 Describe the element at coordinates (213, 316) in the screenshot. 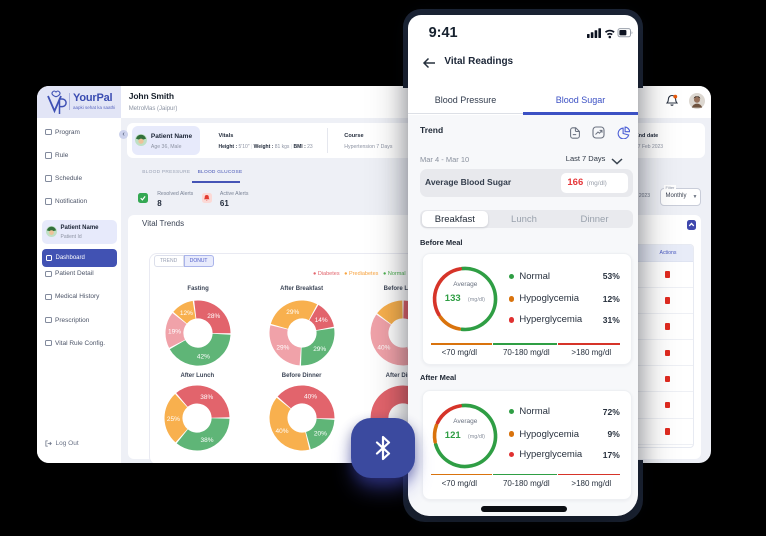

I see `svg-text: 28%` at that location.